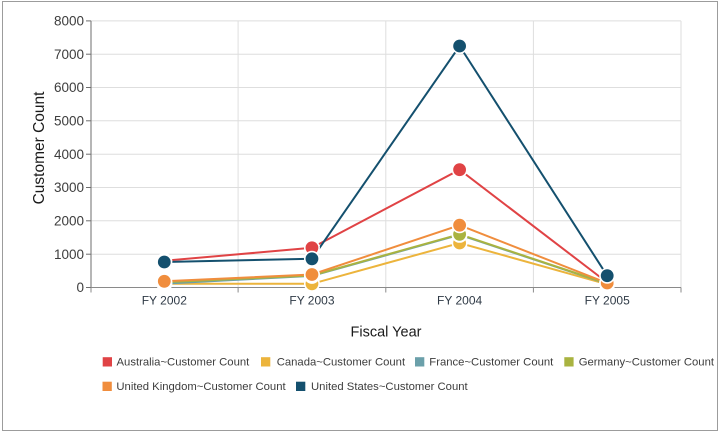 This screenshot has width=720, height=434. I want to click on svg-text: FY 2003, so click(311, 301).